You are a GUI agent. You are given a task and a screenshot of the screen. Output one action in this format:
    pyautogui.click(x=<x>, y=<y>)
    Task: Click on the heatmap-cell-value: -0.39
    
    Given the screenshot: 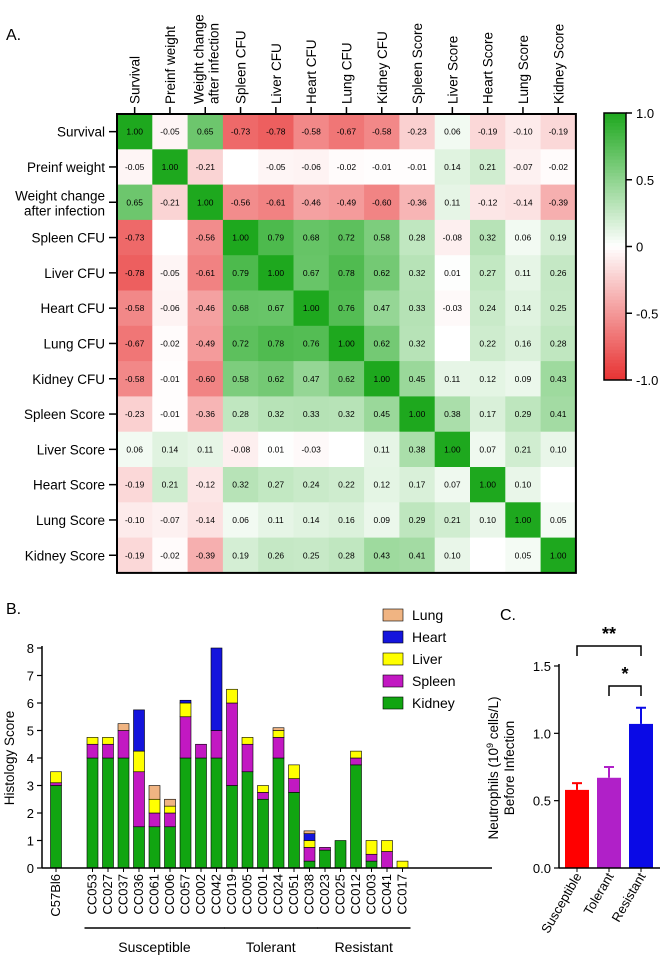 What is the action you would take?
    pyautogui.click(x=206, y=555)
    